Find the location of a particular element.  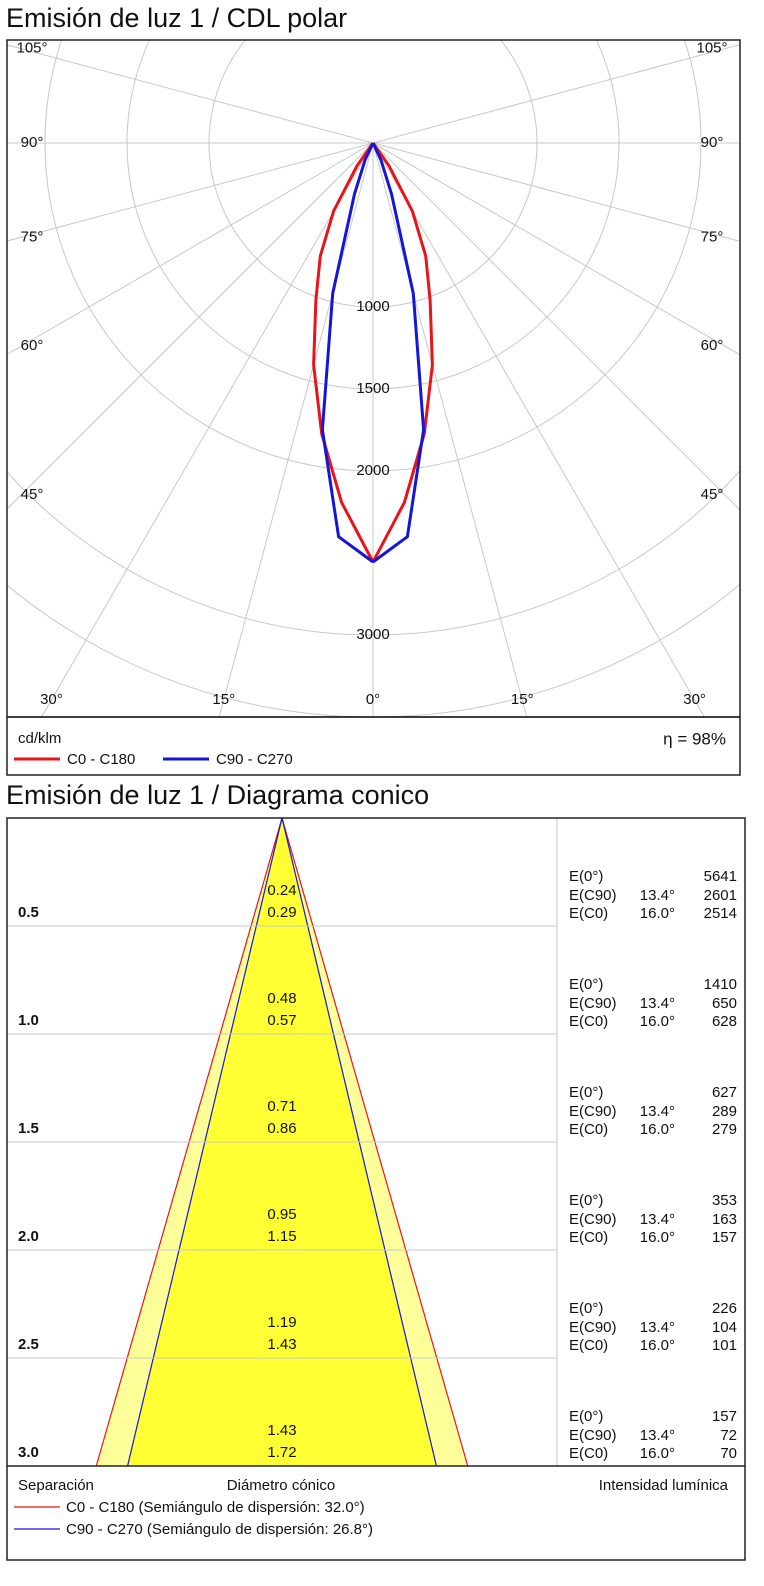

distance-label: 1.5 is located at coordinates (28, 1128).